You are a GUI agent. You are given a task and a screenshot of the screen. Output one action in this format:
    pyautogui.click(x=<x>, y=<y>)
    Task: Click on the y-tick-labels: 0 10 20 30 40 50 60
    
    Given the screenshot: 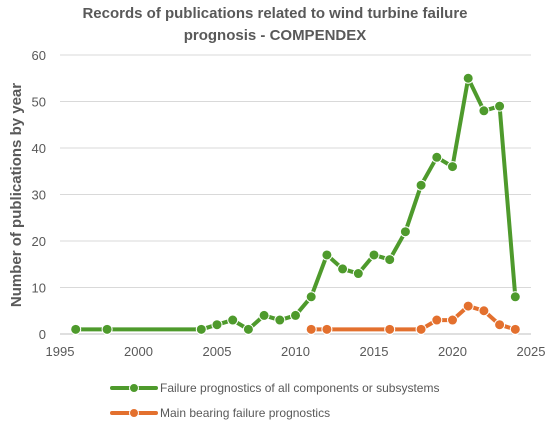 What is the action you would take?
    pyautogui.click(x=39, y=195)
    